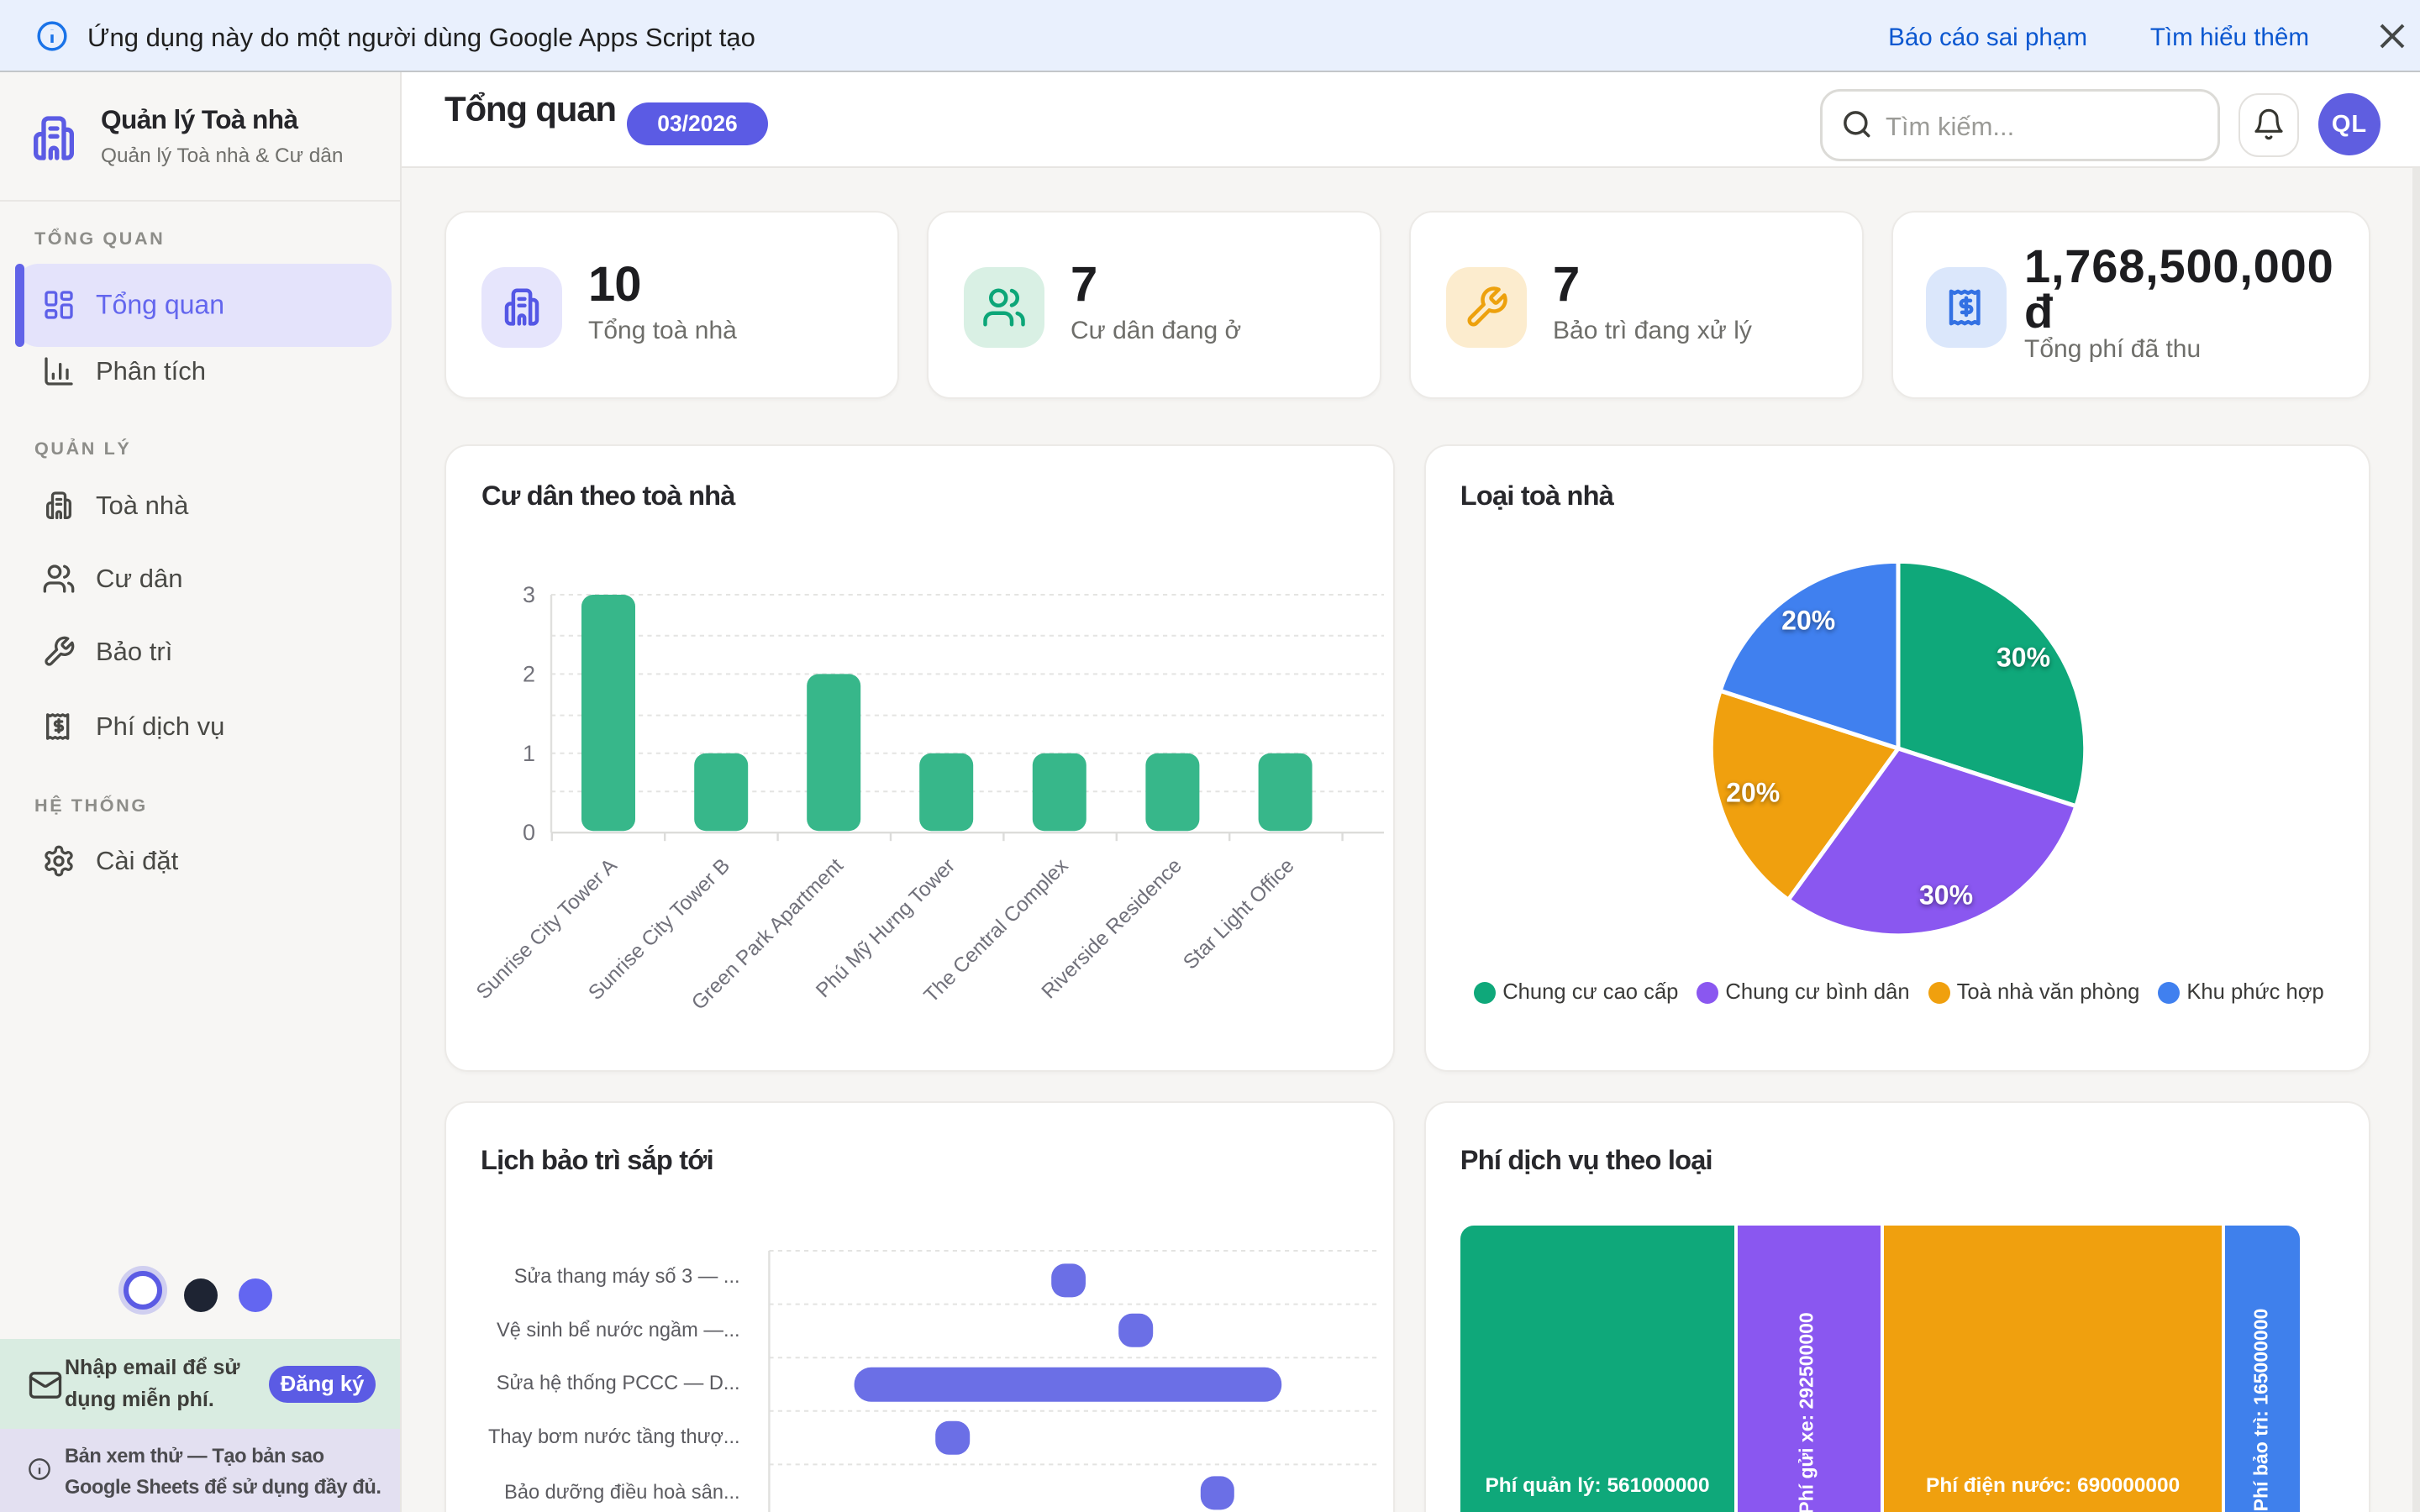 The height and width of the screenshot is (1512, 2420). Describe the element at coordinates (529, 832) in the screenshot. I see `svg-text: 0` at that location.